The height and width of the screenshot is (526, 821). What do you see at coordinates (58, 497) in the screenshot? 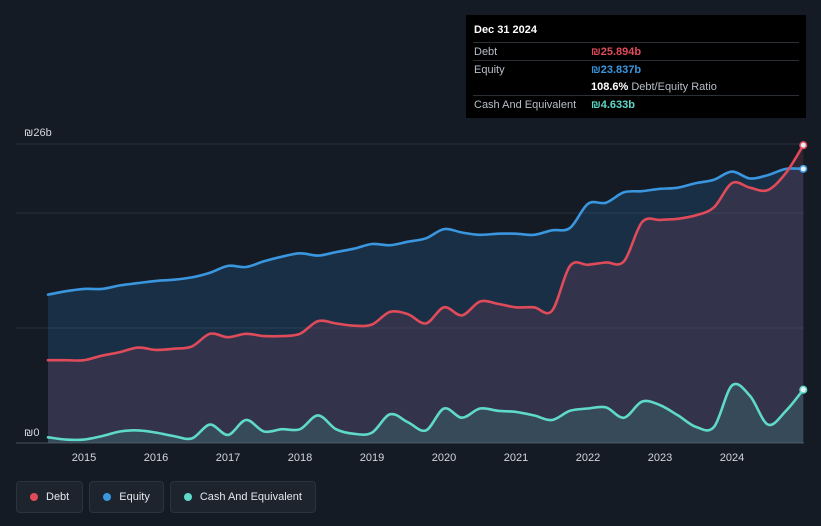
I see `legend-debt-label: Debt` at bounding box center [58, 497].